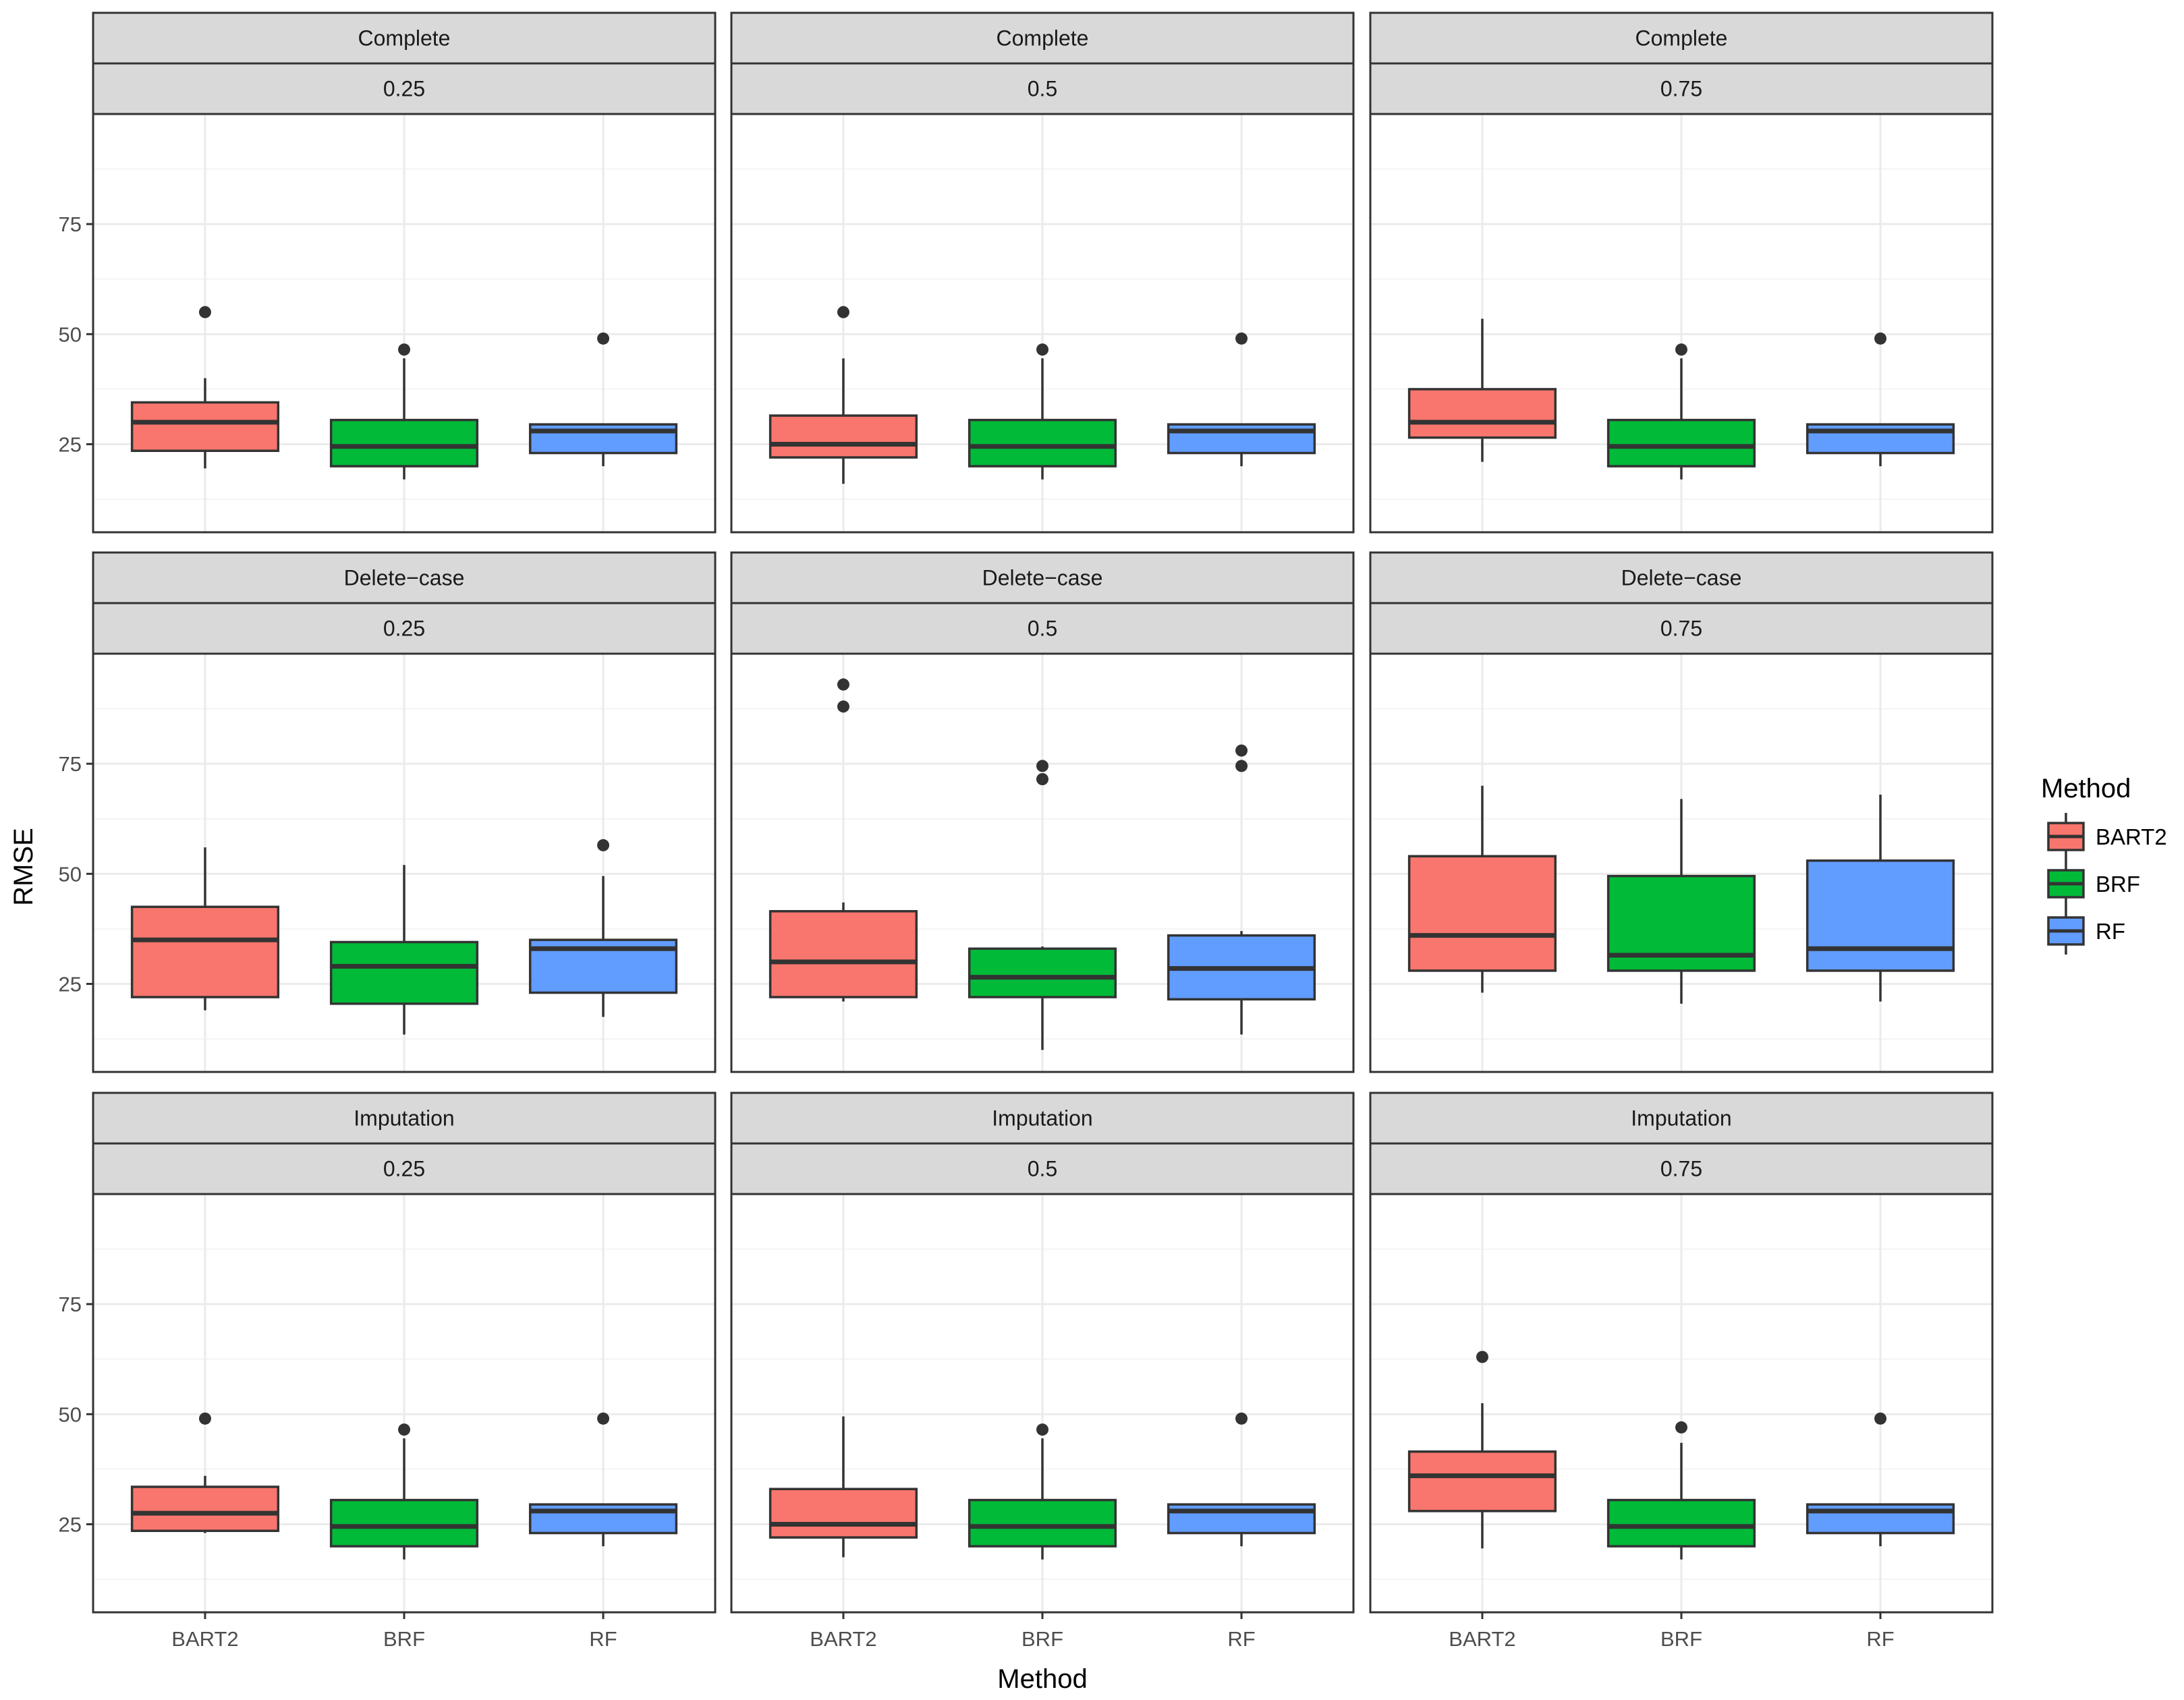 The width and height of the screenshot is (2184, 1700). I want to click on y-axis-title-group: RMSE, so click(23, 867).